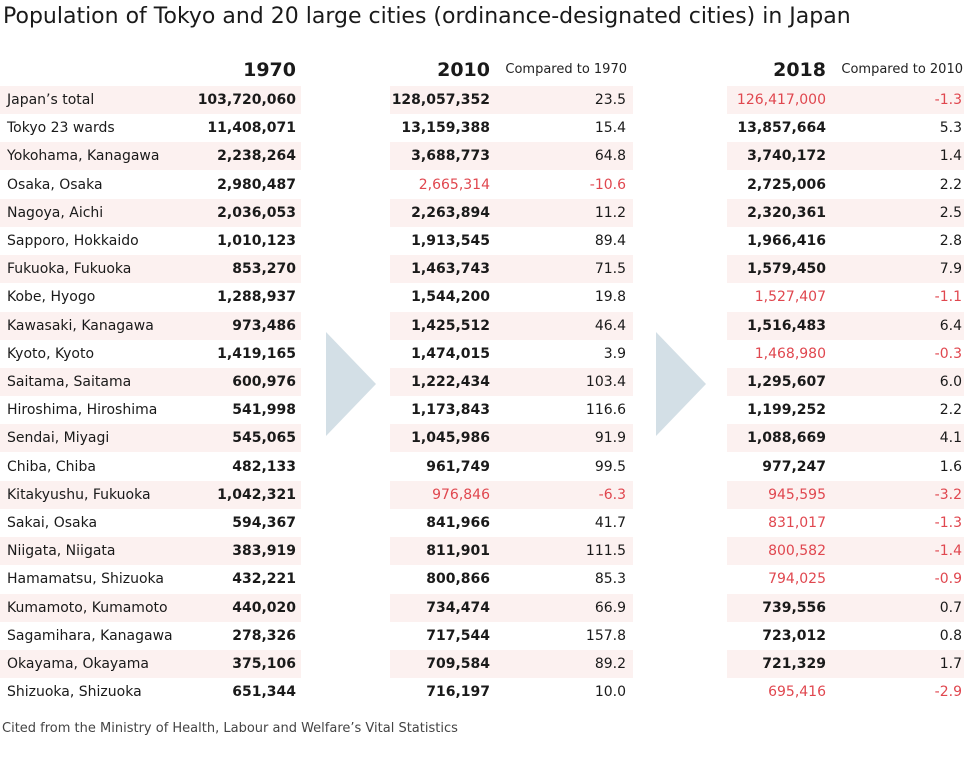  What do you see at coordinates (948, 100) in the screenshot?
I see `change-2010-2018-cell: -1.3` at bounding box center [948, 100].